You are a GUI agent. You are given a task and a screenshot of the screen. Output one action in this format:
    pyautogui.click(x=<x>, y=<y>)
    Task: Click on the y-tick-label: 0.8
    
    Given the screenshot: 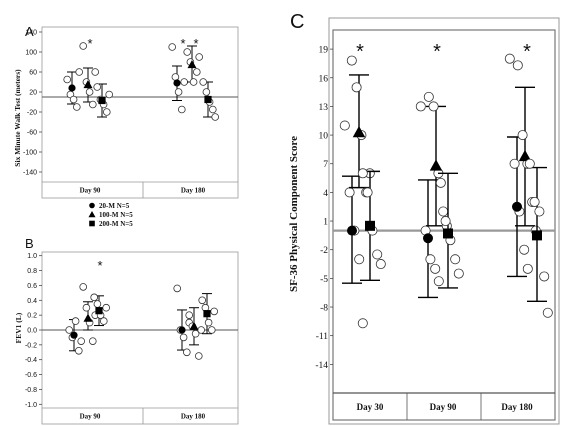 What is the action you would take?
    pyautogui.click(x=32, y=271)
    